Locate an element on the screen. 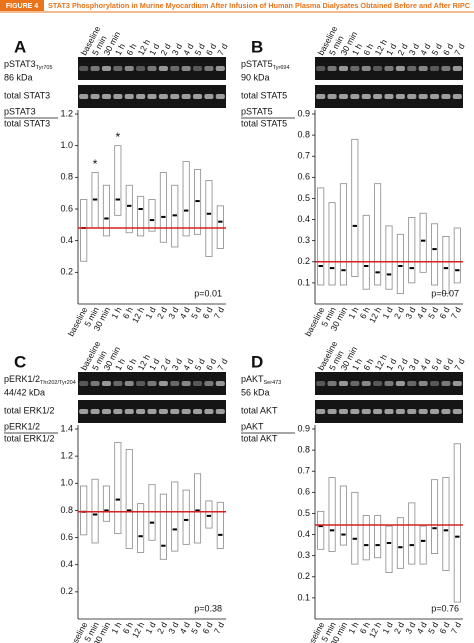  y-tick-label: 0.6 is located at coordinates (66, 208).